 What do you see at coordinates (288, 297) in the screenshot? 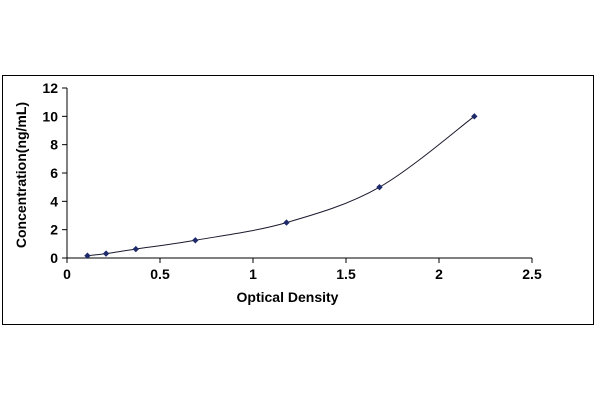
I see `x-axis-title: Optical Density` at bounding box center [288, 297].